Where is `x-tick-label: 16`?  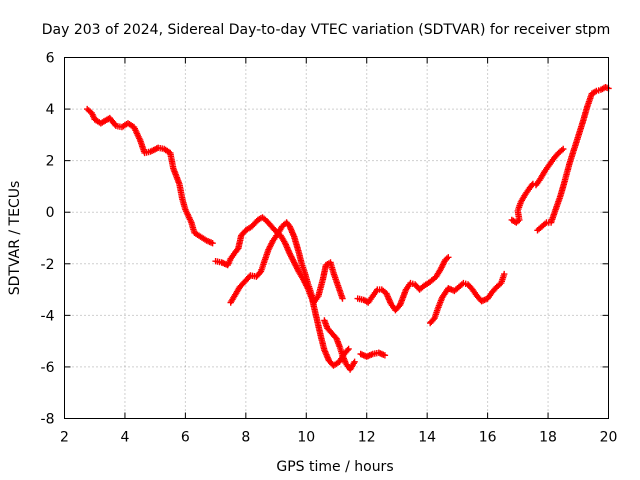 x-tick-label: 16 is located at coordinates (488, 438).